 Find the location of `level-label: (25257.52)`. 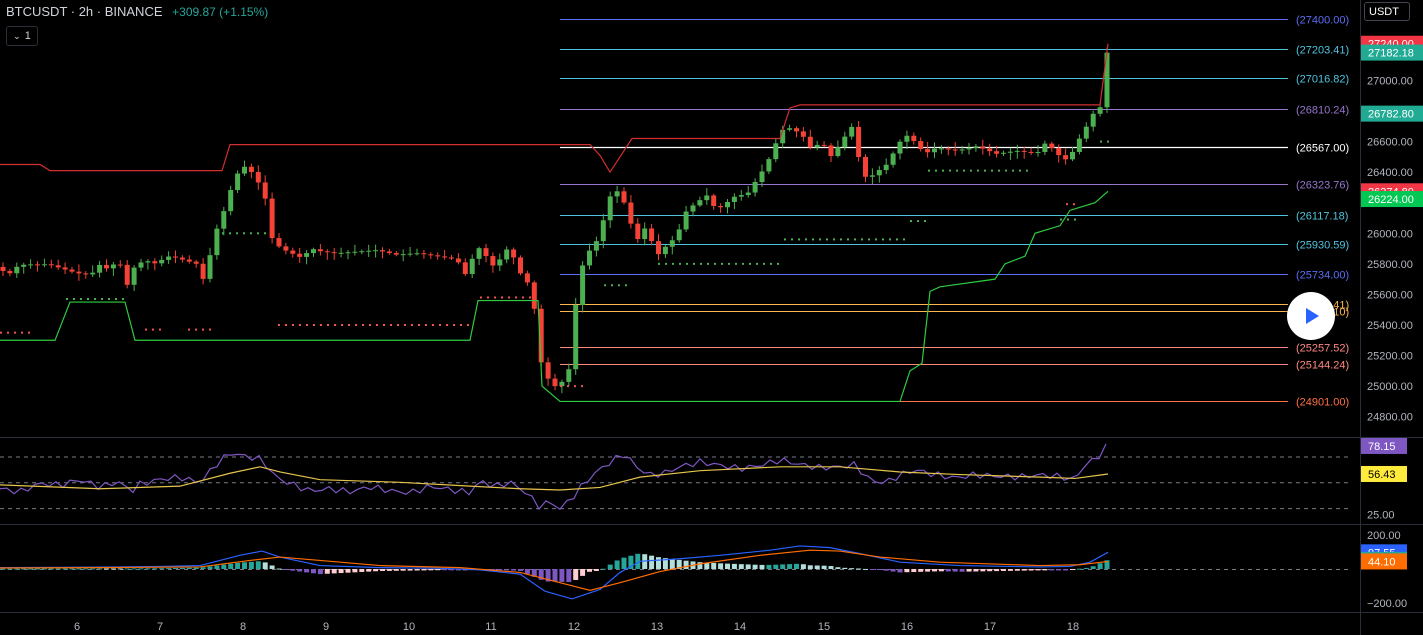

level-label: (25257.52) is located at coordinates (1322, 349).